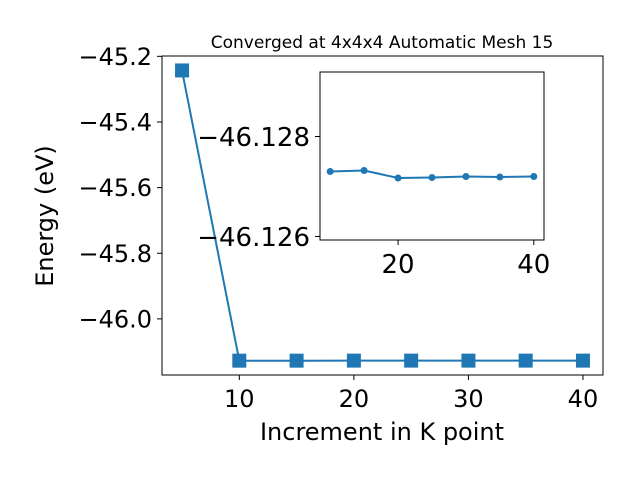 This screenshot has width=640, height=480. I want to click on y-tick-label: −45.6, so click(115, 188).